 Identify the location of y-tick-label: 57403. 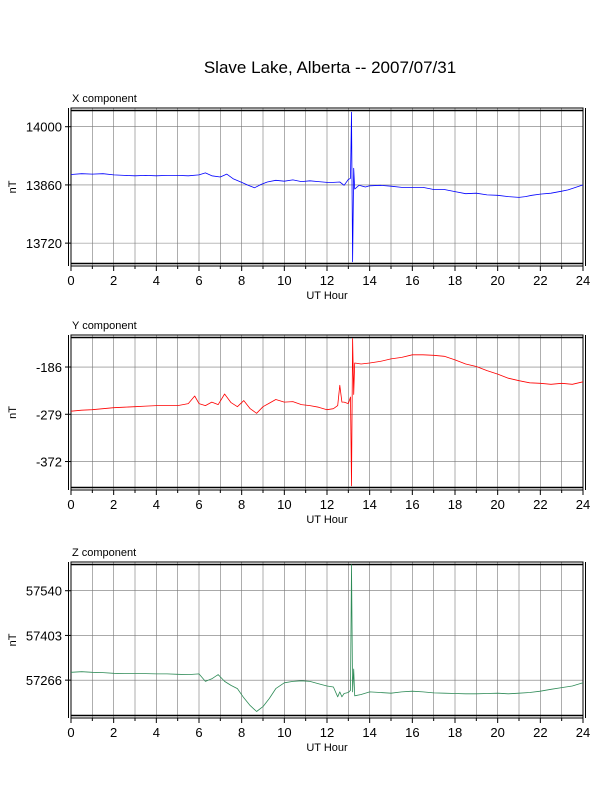
(44, 635).